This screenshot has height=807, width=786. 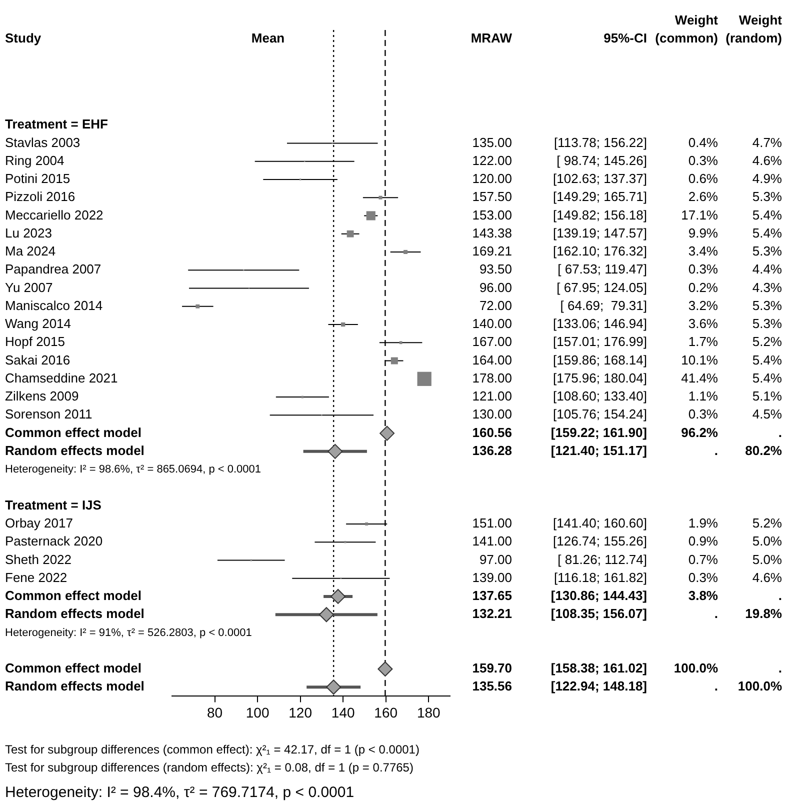 I want to click on text: 19.8%, so click(x=763, y=614).